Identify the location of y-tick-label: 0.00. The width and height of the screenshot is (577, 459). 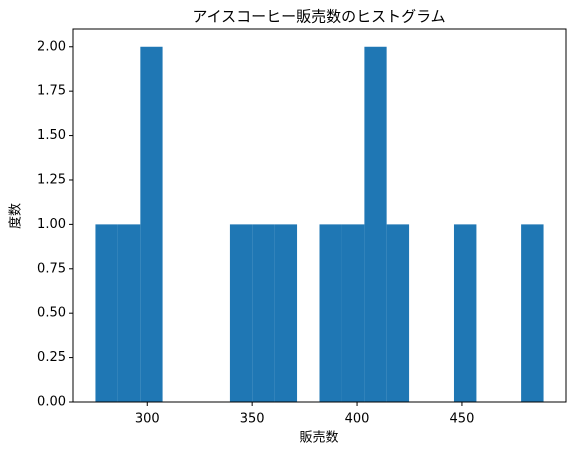
(51, 402).